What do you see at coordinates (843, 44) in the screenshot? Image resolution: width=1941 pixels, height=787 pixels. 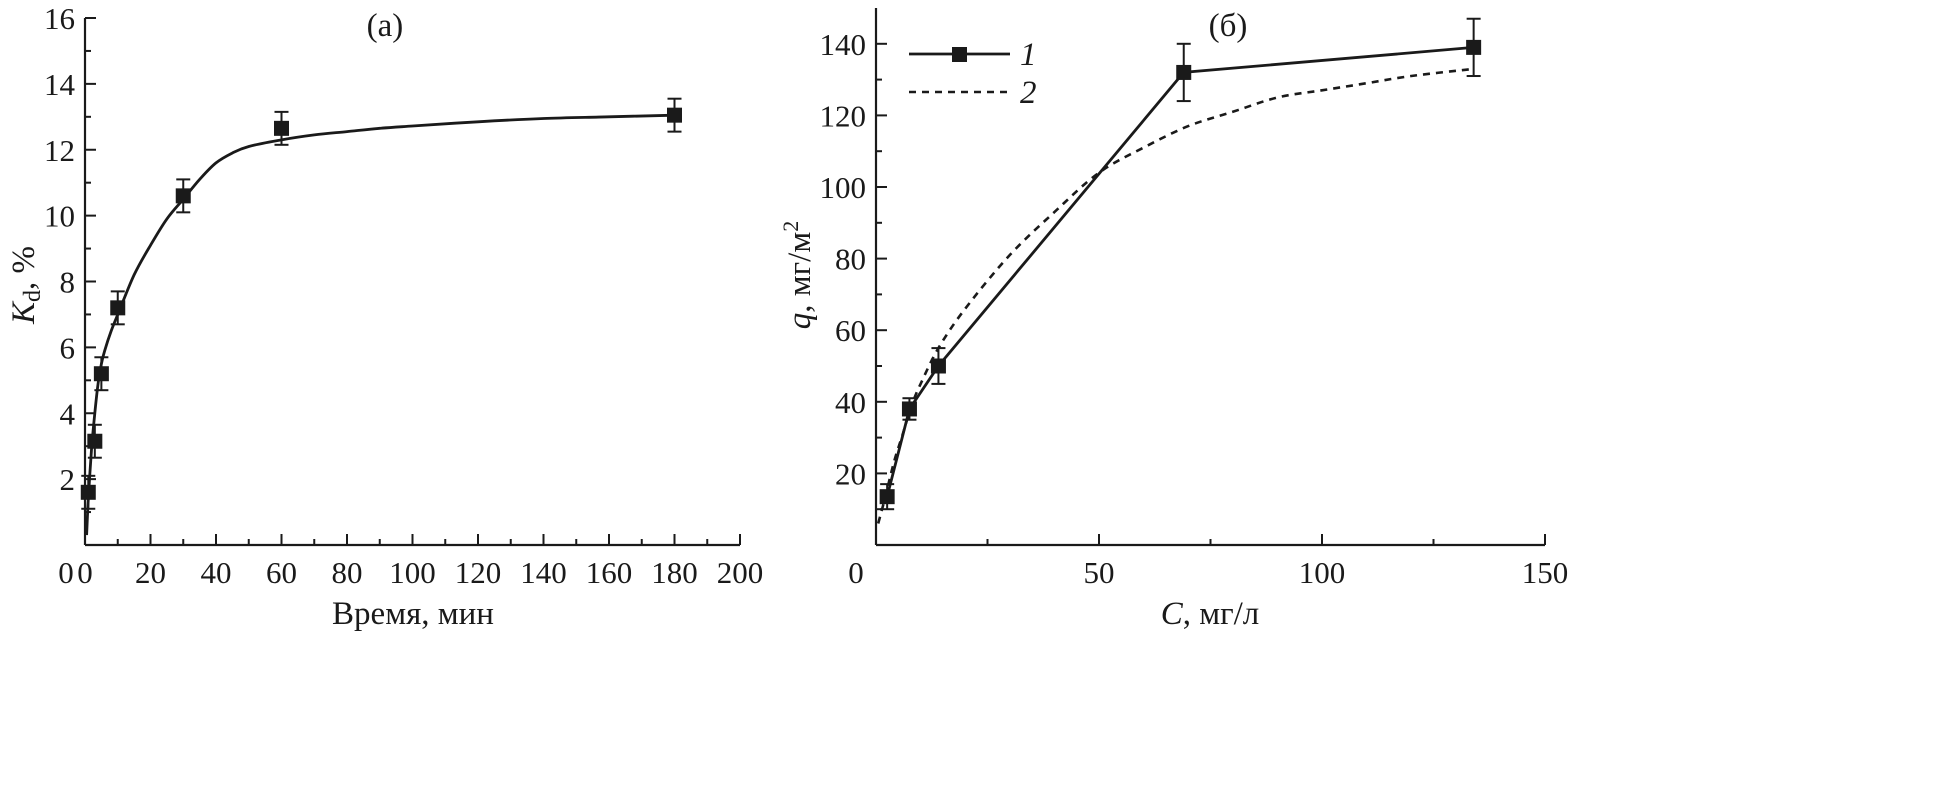 I see `y-tick-label-b: 140` at bounding box center [843, 44].